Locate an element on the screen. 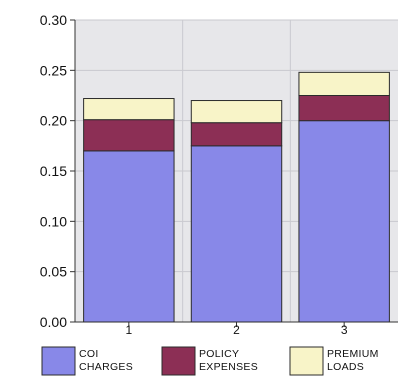  legend-label: PREMIUM is located at coordinates (353, 354).